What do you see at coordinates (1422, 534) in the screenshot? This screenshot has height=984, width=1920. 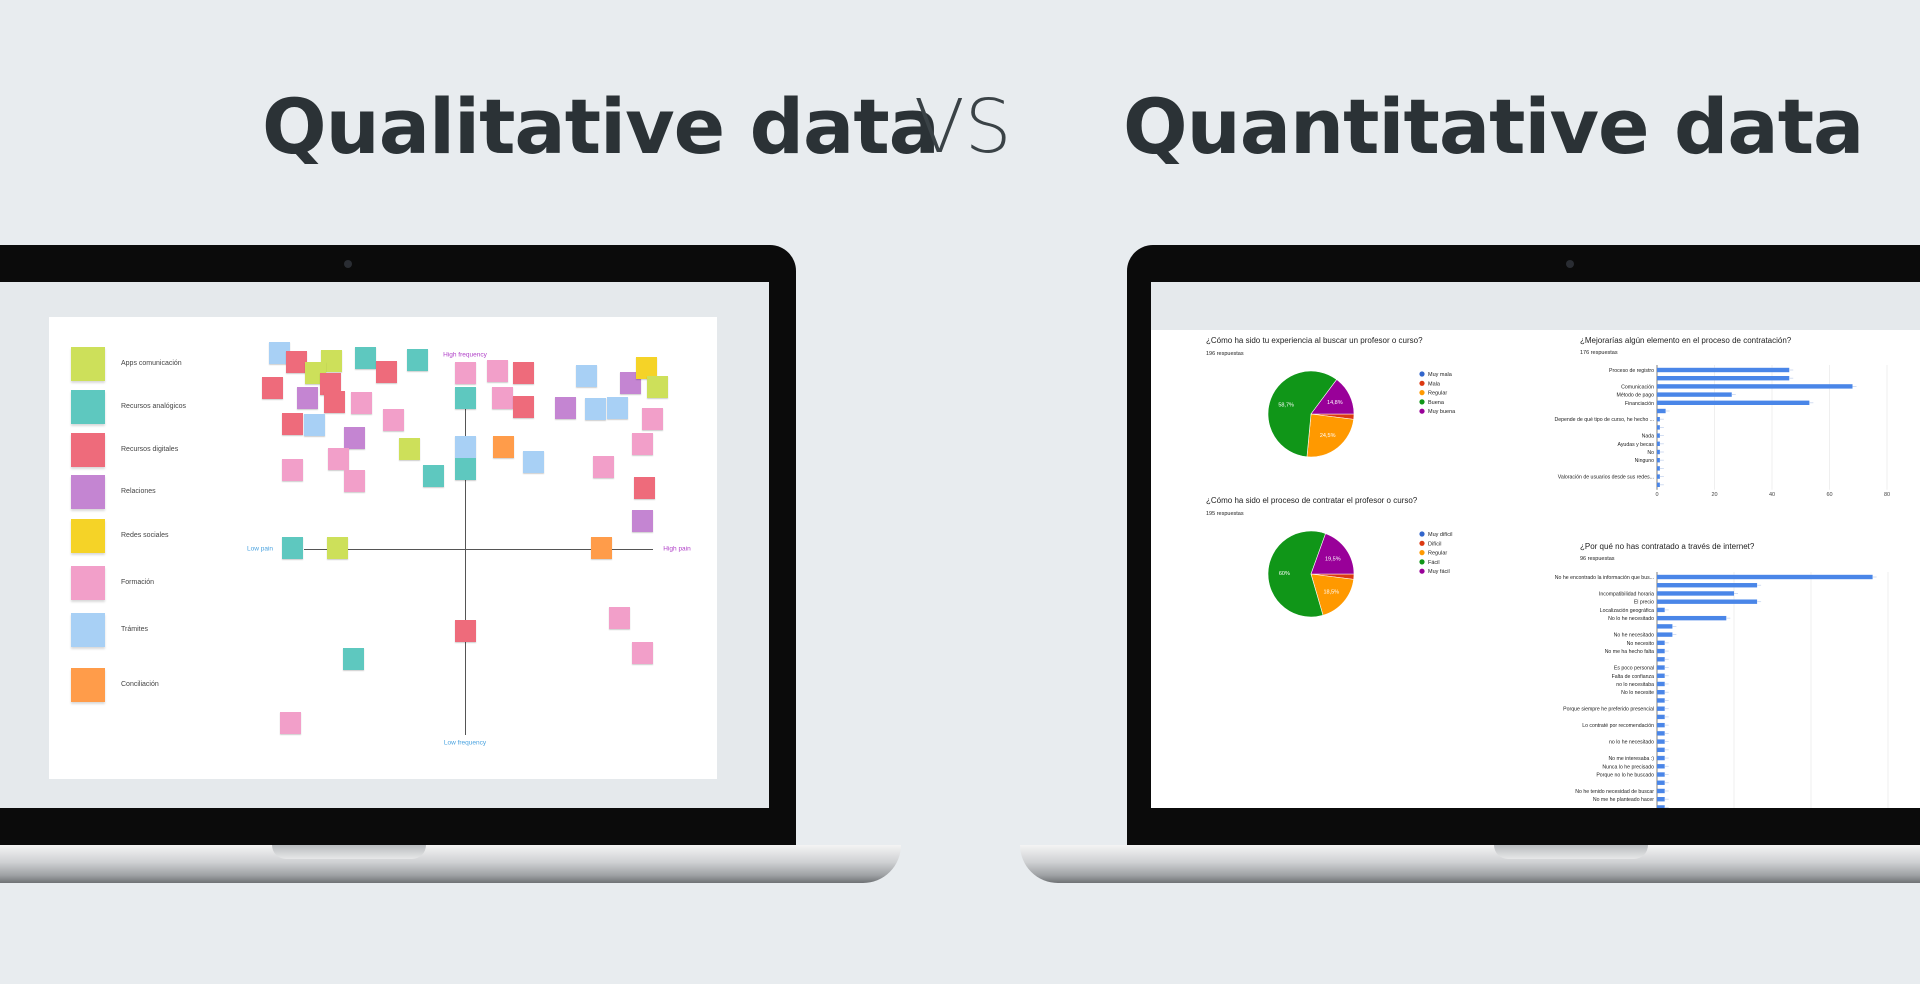 I see `legend-dot` at bounding box center [1422, 534].